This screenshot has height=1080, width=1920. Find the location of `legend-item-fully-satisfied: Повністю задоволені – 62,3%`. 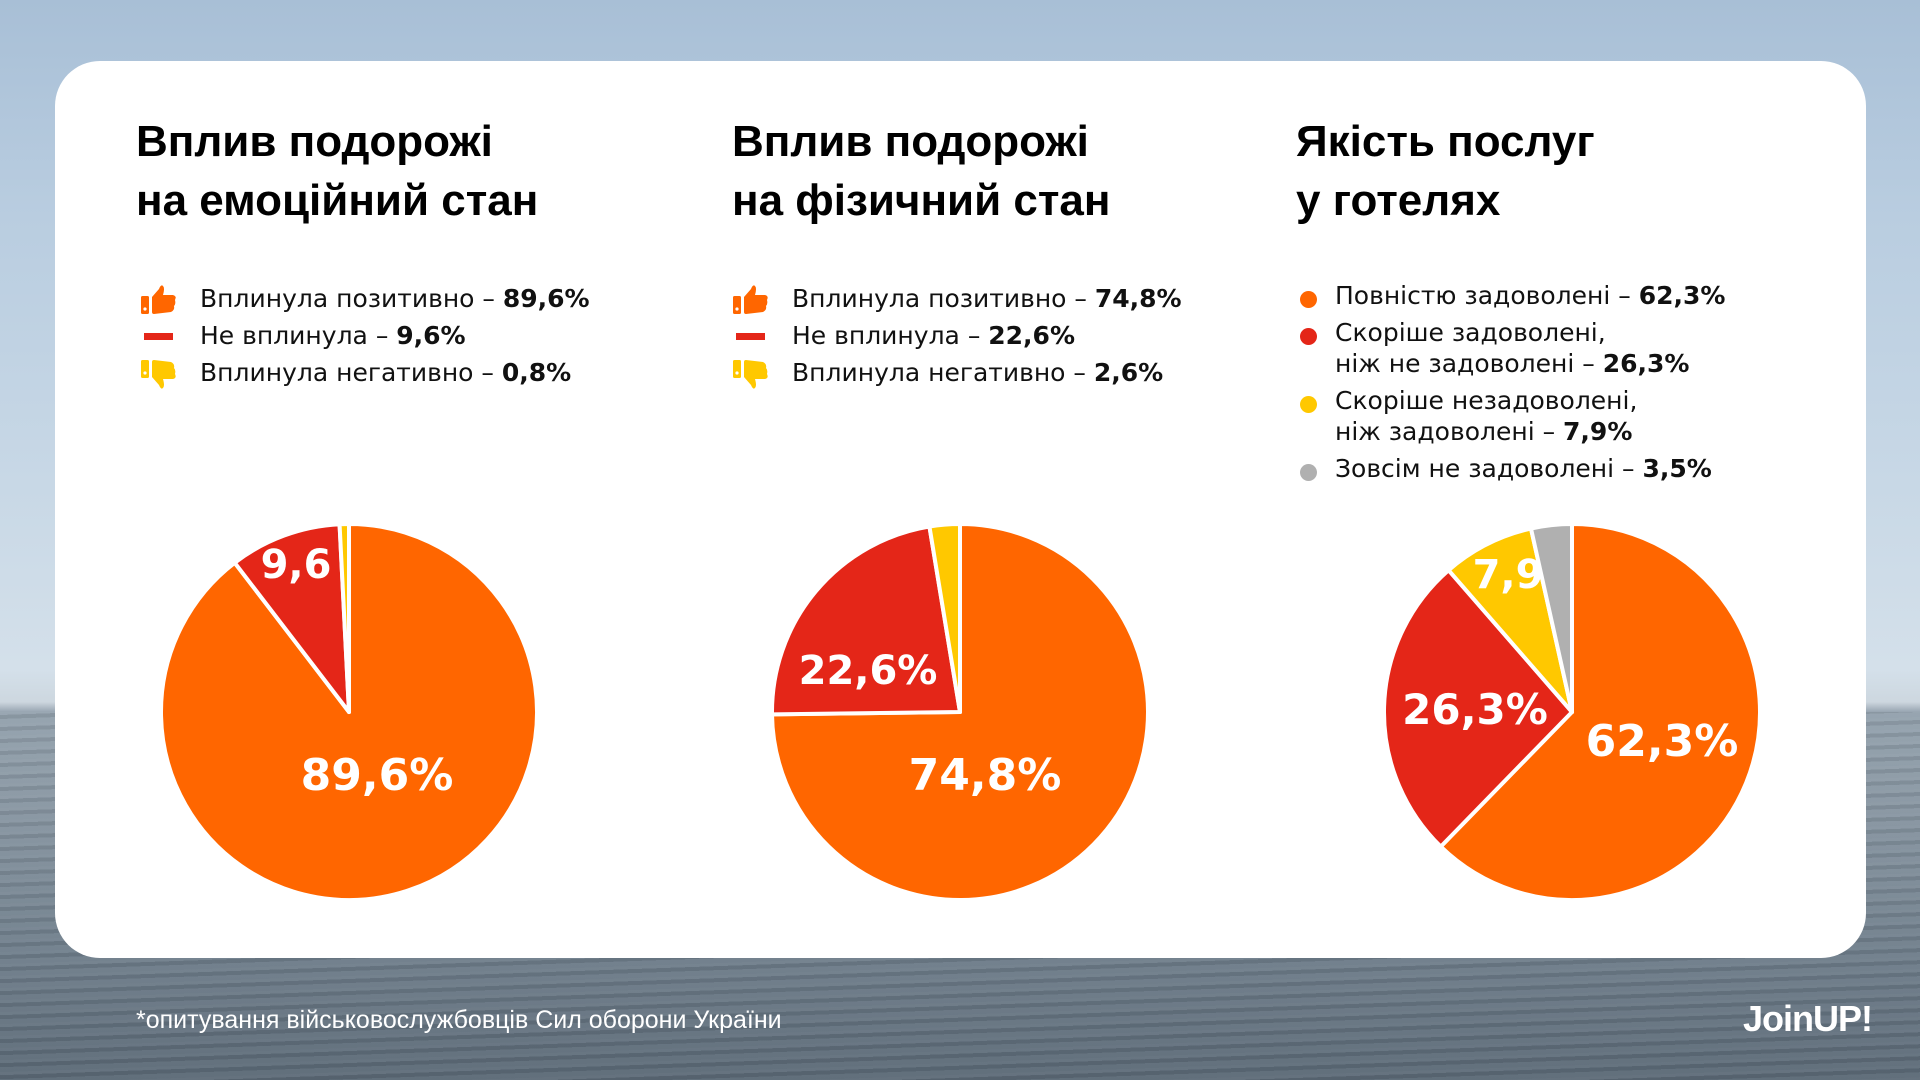

legend-item-fully-satisfied: Повністю задоволені – 62,3% is located at coordinates (1512, 295).